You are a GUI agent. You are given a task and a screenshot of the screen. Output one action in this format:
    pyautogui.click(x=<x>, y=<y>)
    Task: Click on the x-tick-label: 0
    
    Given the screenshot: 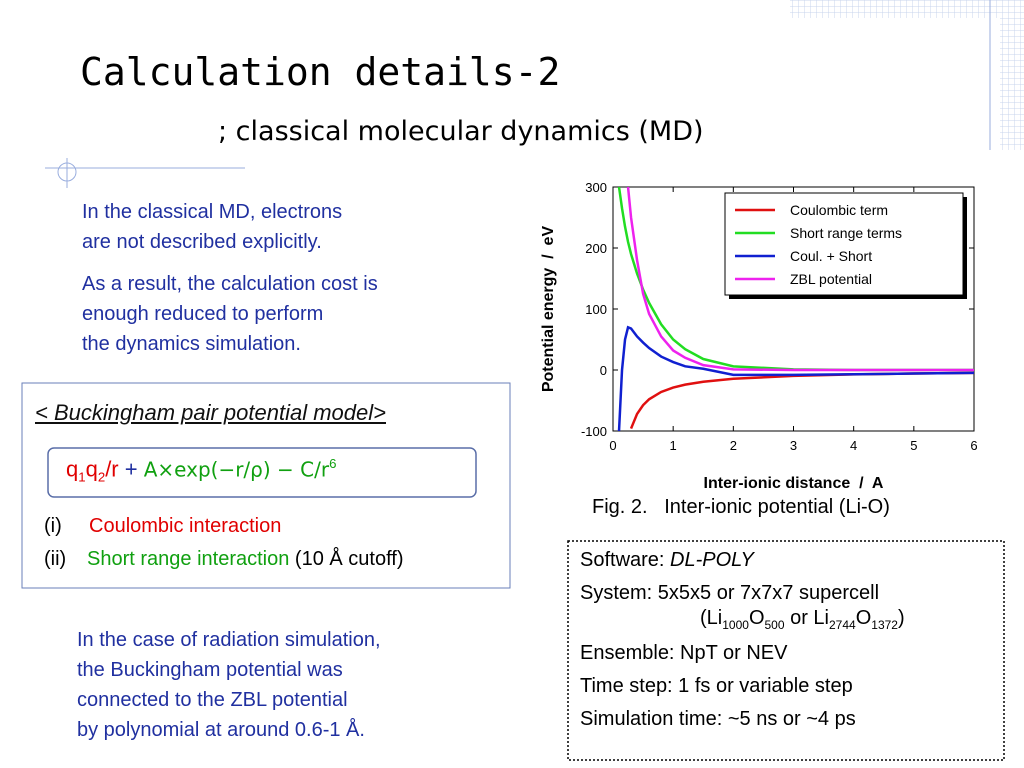 What is the action you would take?
    pyautogui.click(x=612, y=445)
    